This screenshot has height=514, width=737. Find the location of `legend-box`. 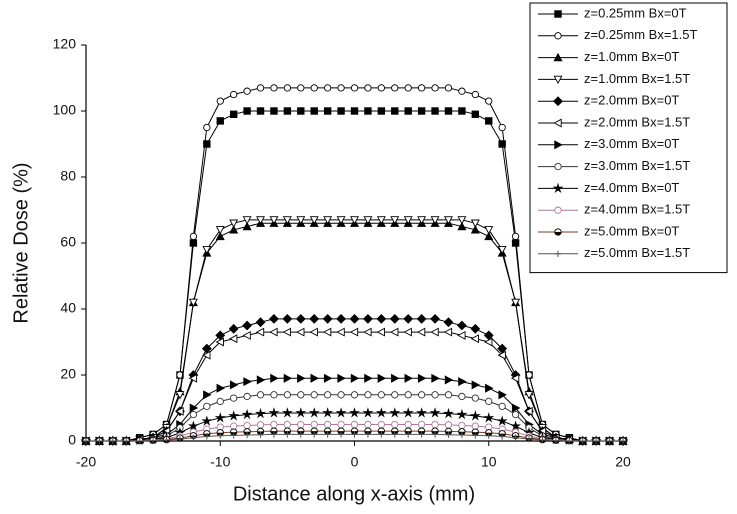

legend-box is located at coordinates (628, 138).